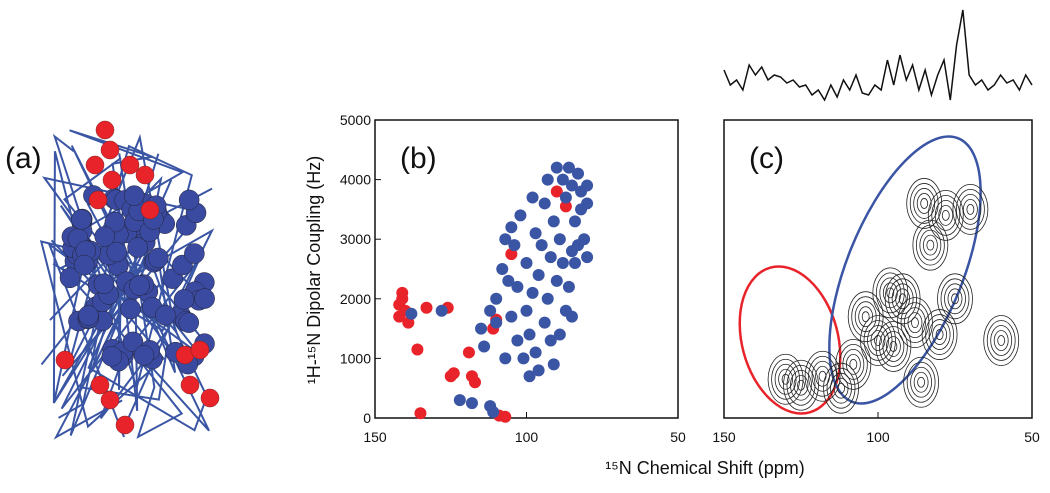 The image size is (1050, 493). Describe the element at coordinates (355, 358) in the screenshot. I see `y-tick-label: 1000` at that location.